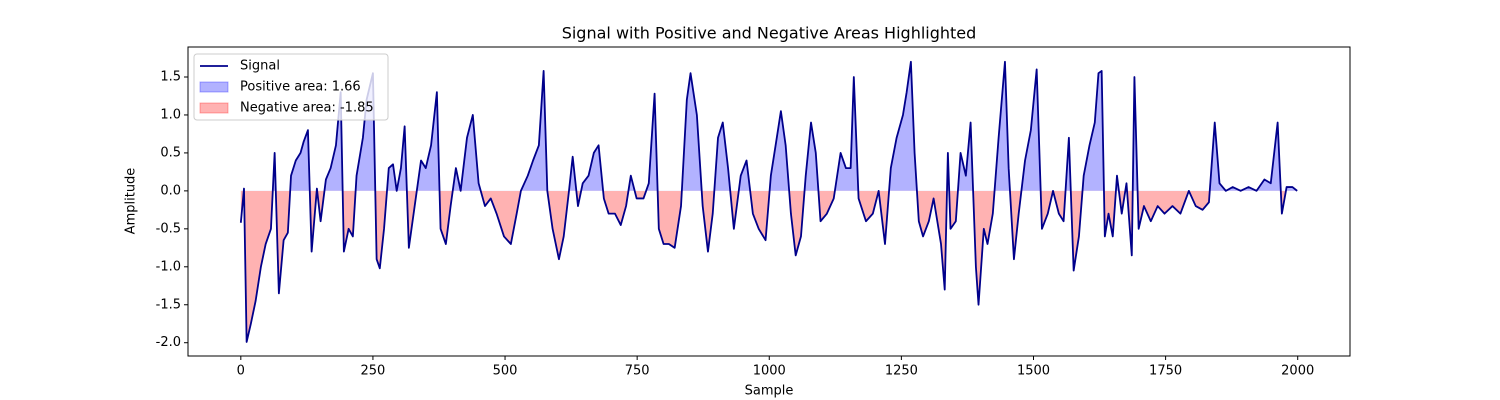 The height and width of the screenshot is (400, 1500). I want to click on x-tick-label: 500, so click(505, 371).